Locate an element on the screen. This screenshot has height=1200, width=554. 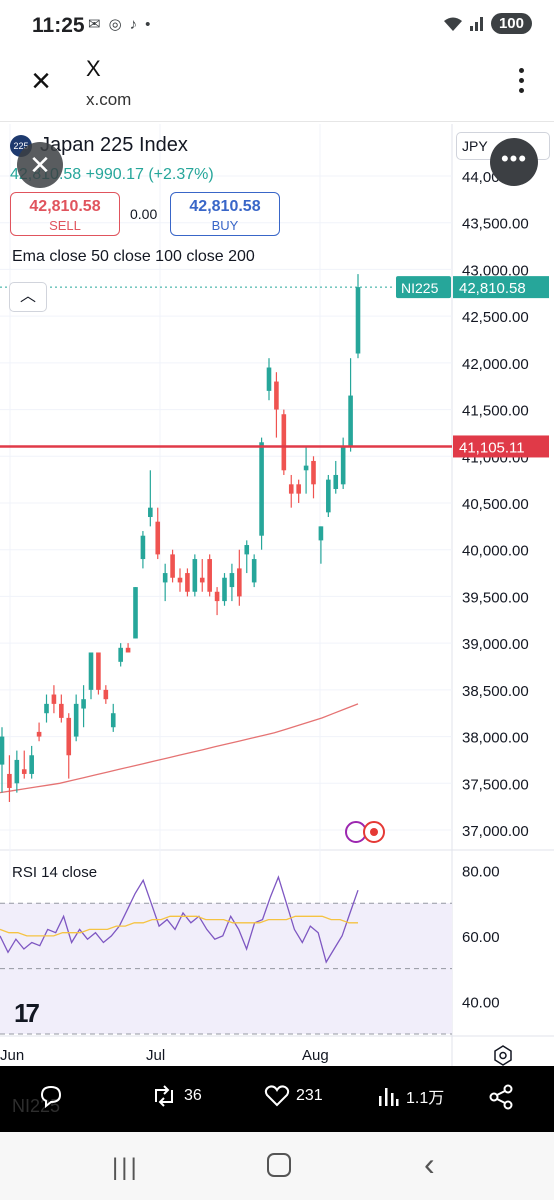
views-count: 1.1万 is located at coordinates (425, 1098).